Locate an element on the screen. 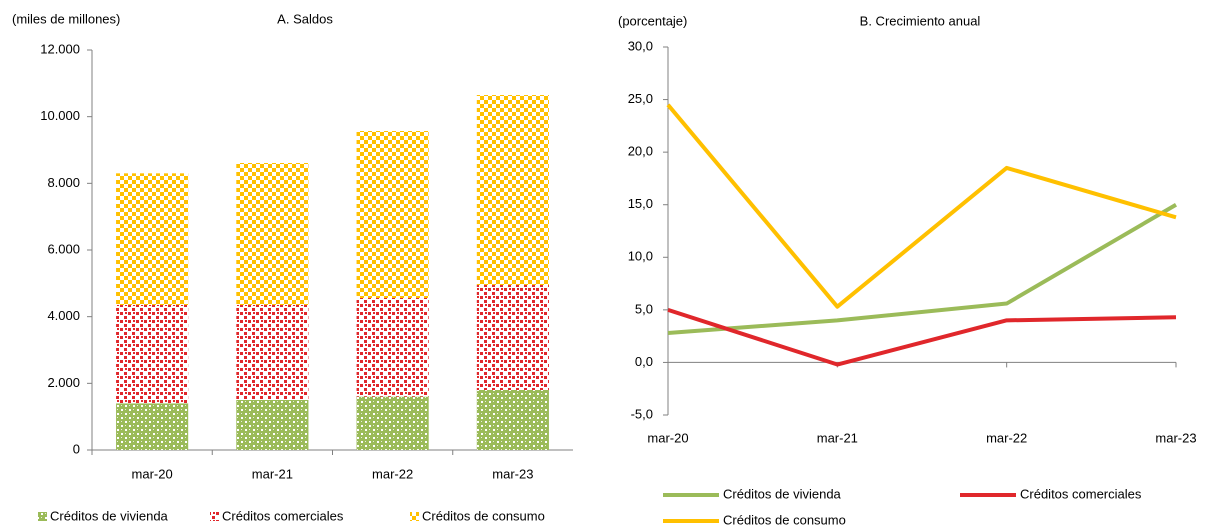  y-tick-label: 10,0 is located at coordinates (640, 256).